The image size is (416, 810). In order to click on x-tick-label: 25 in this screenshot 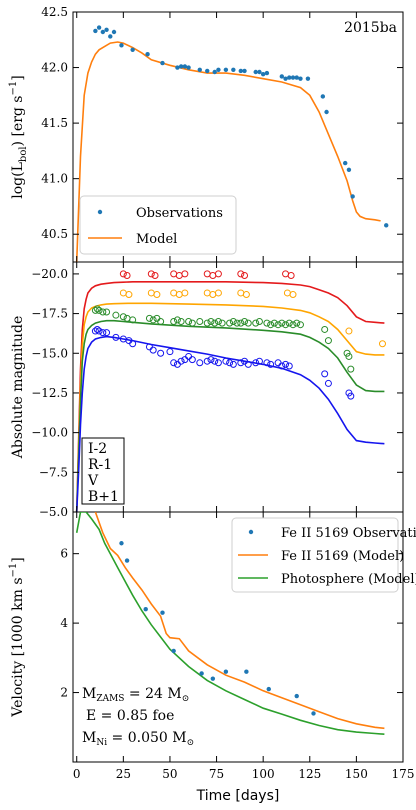, I will do `click(123, 774)`.